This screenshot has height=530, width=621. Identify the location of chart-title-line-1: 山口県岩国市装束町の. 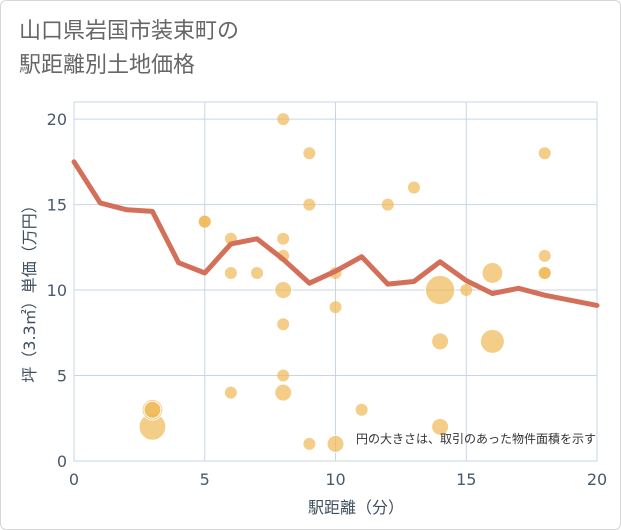
(129, 31).